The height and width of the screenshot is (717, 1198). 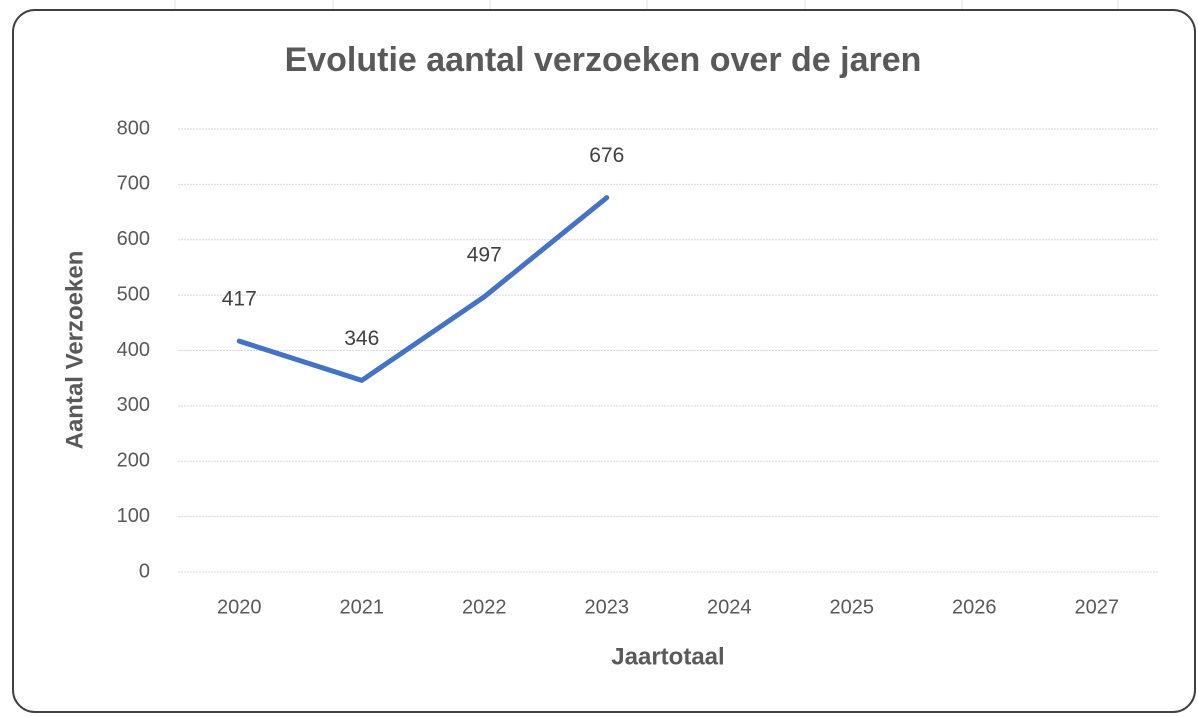 I want to click on x-tick-label: 2024, so click(x=729, y=607).